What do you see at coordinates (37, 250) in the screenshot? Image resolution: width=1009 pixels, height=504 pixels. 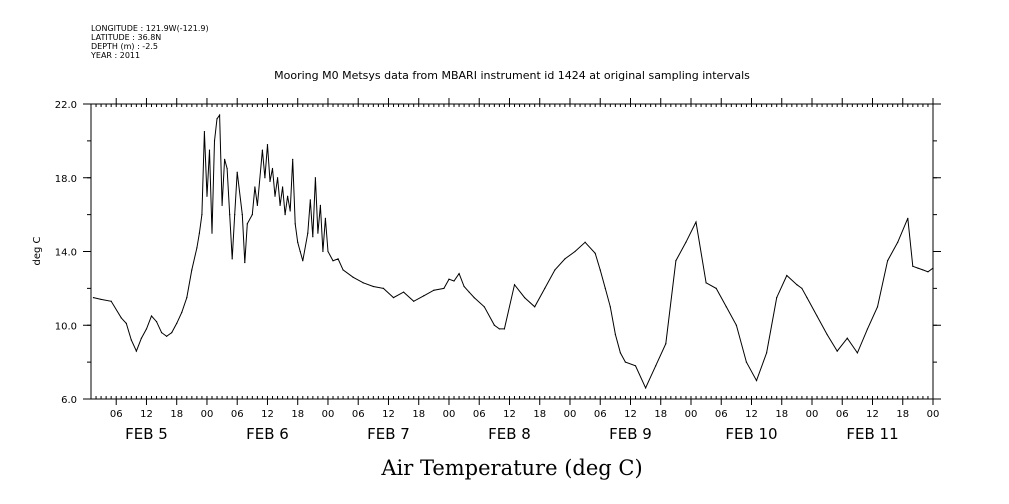 I see `y-axis-label: deg C` at bounding box center [37, 250].